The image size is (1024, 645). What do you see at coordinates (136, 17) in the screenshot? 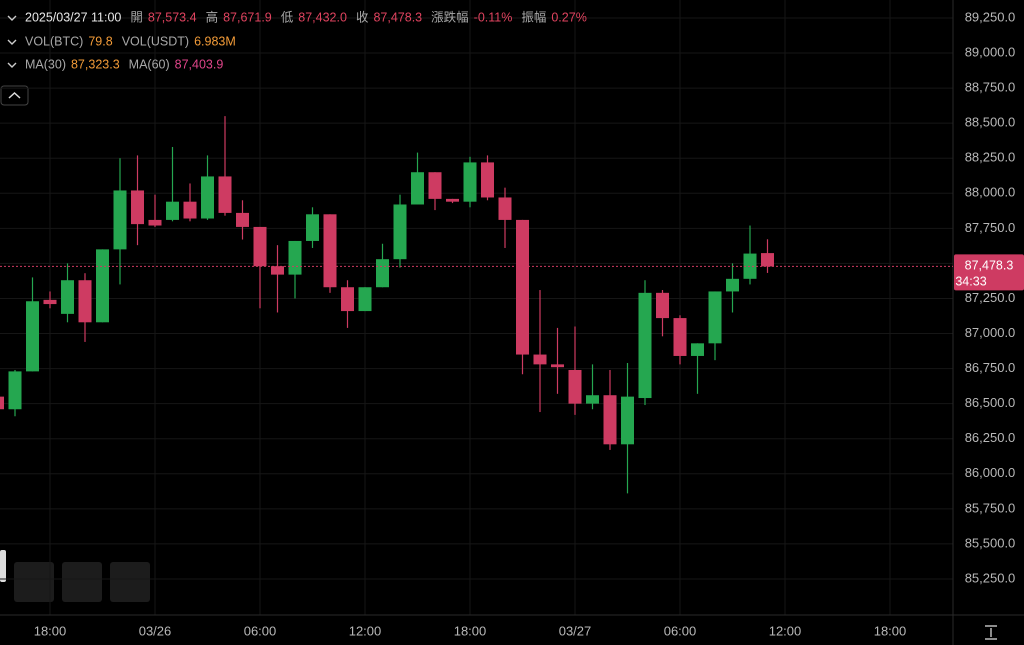
I see `info-label: 開` at bounding box center [136, 17].